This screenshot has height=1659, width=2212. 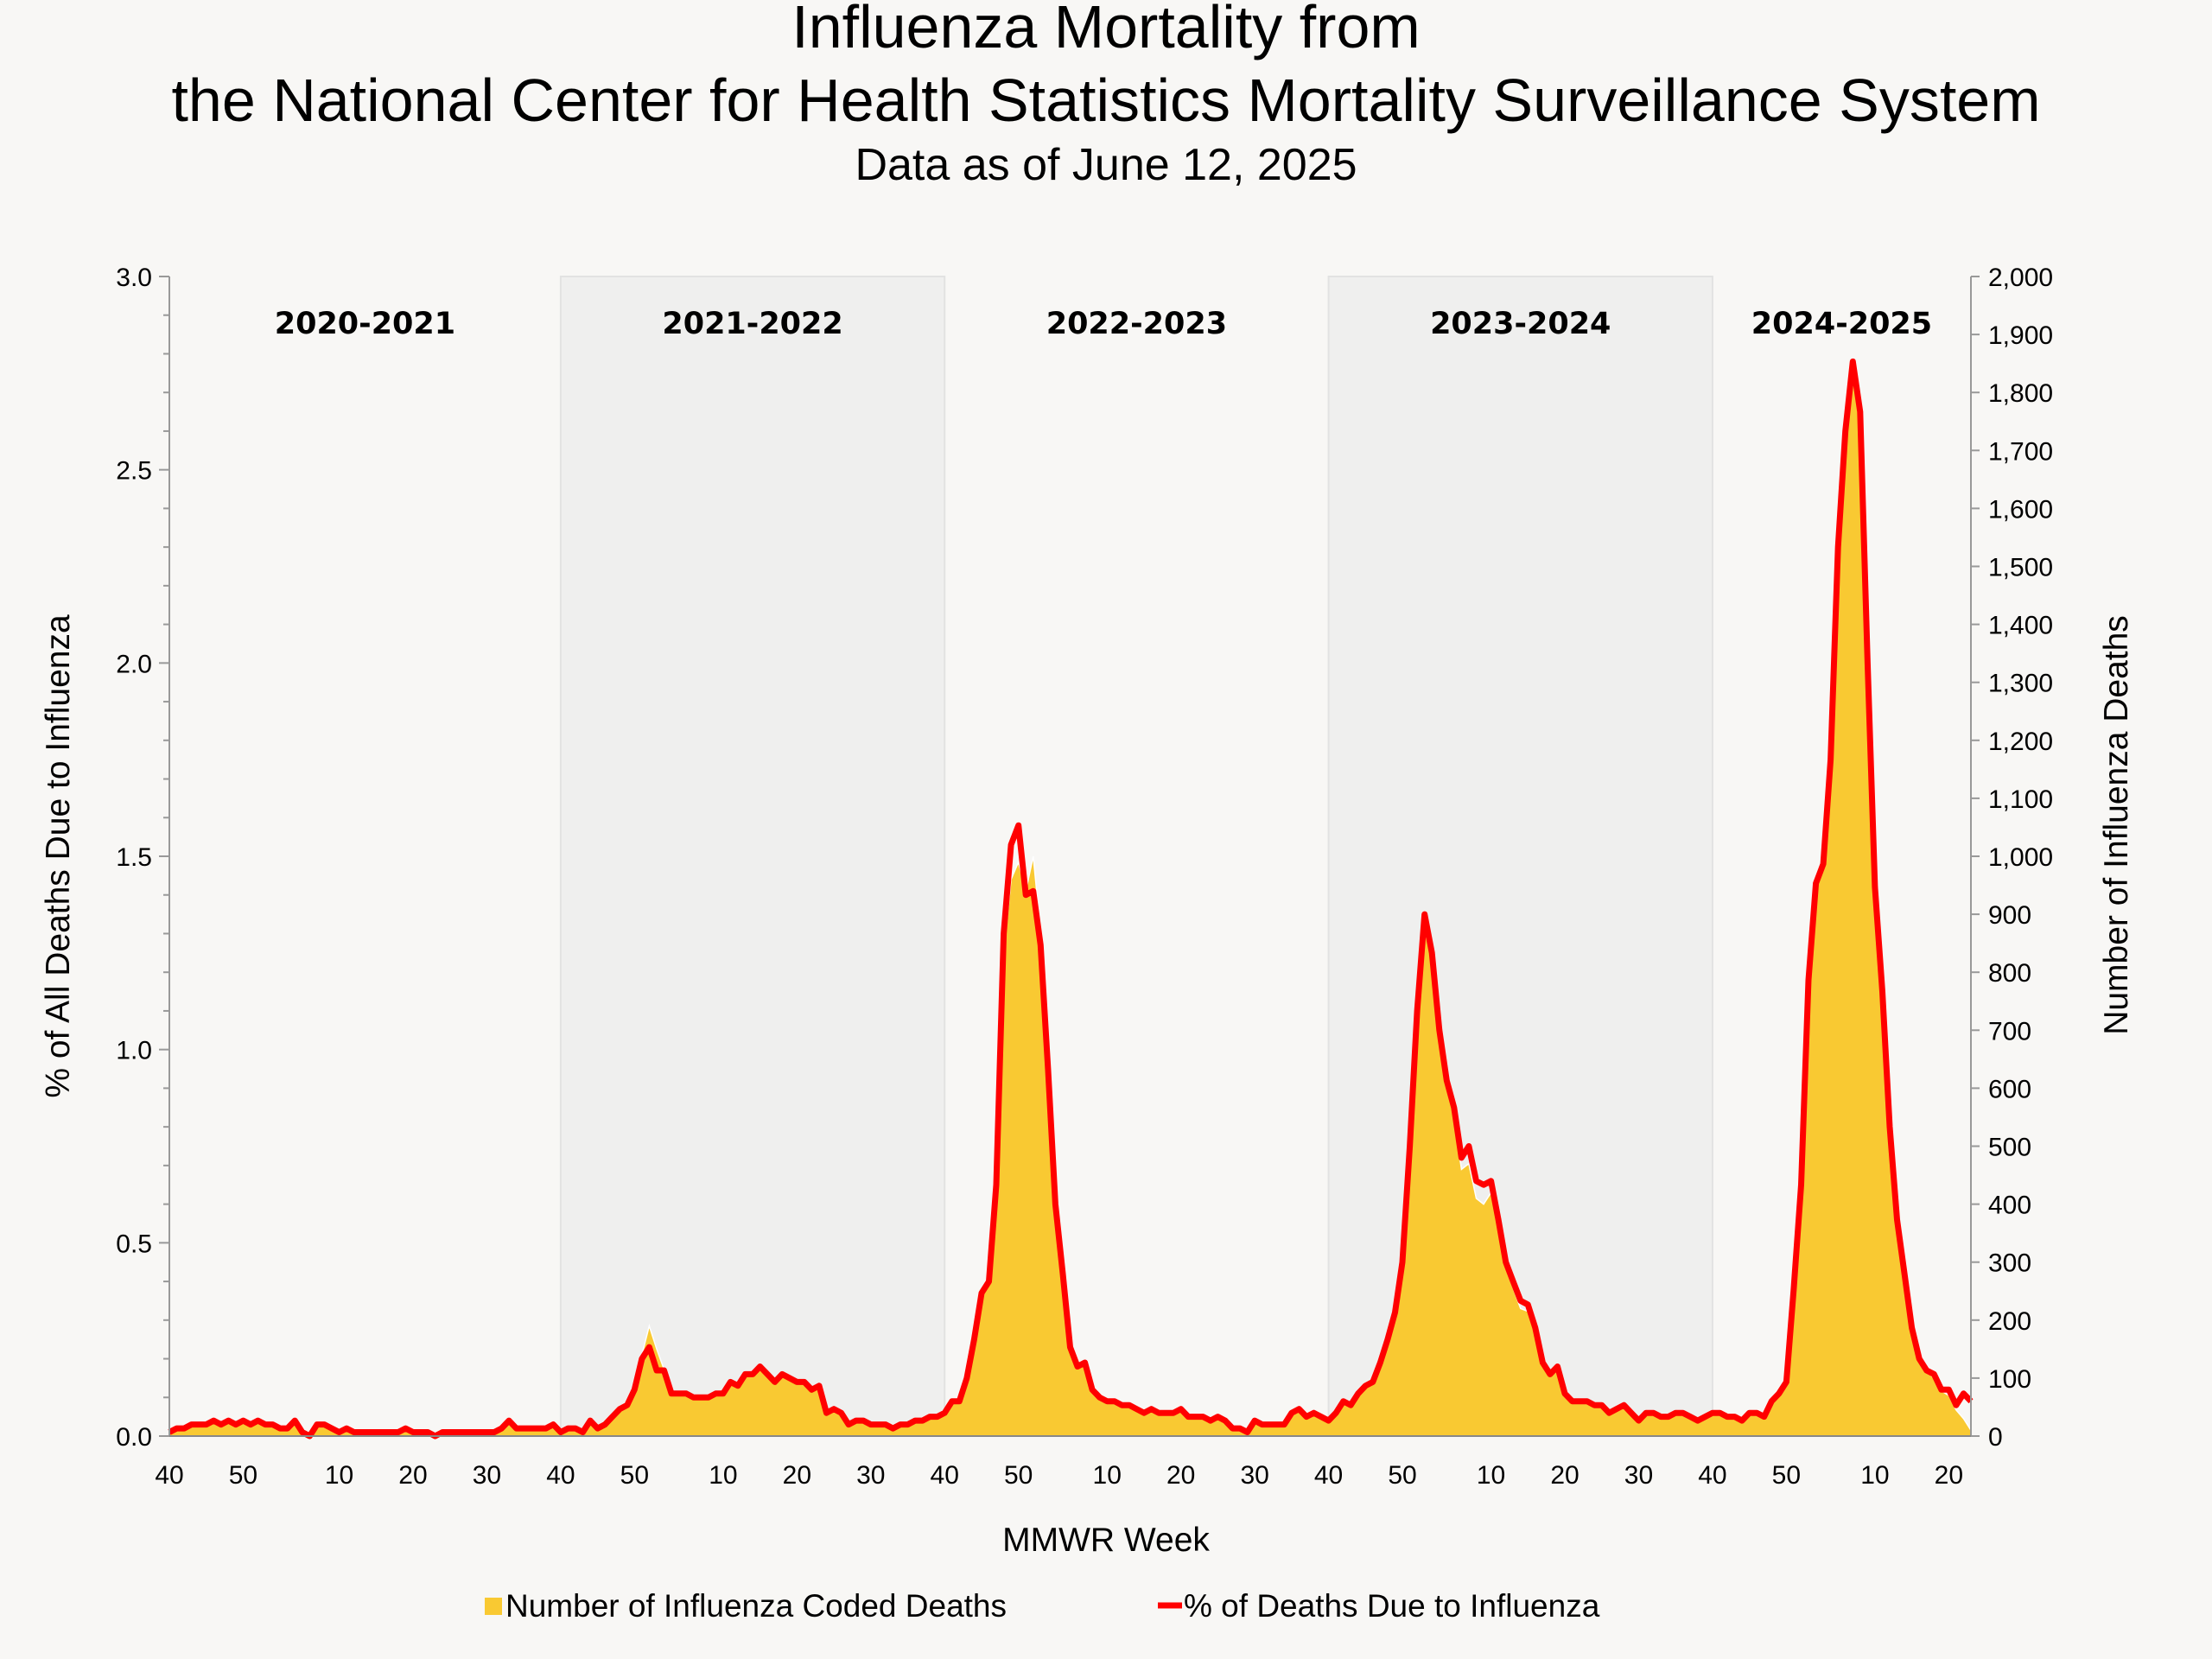 What do you see at coordinates (365, 324) in the screenshot?
I see `season-label: 2020-2021` at bounding box center [365, 324].